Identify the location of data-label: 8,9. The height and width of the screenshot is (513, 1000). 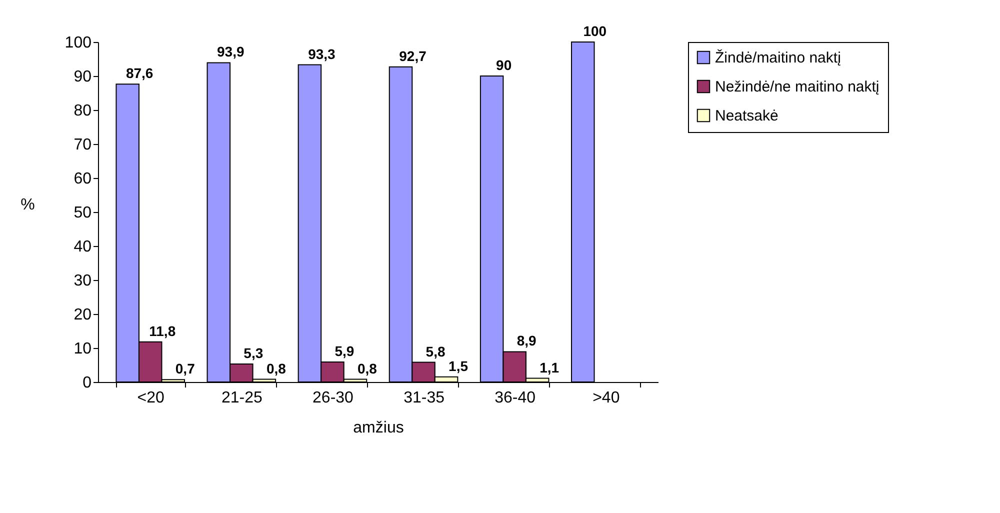
(526, 340).